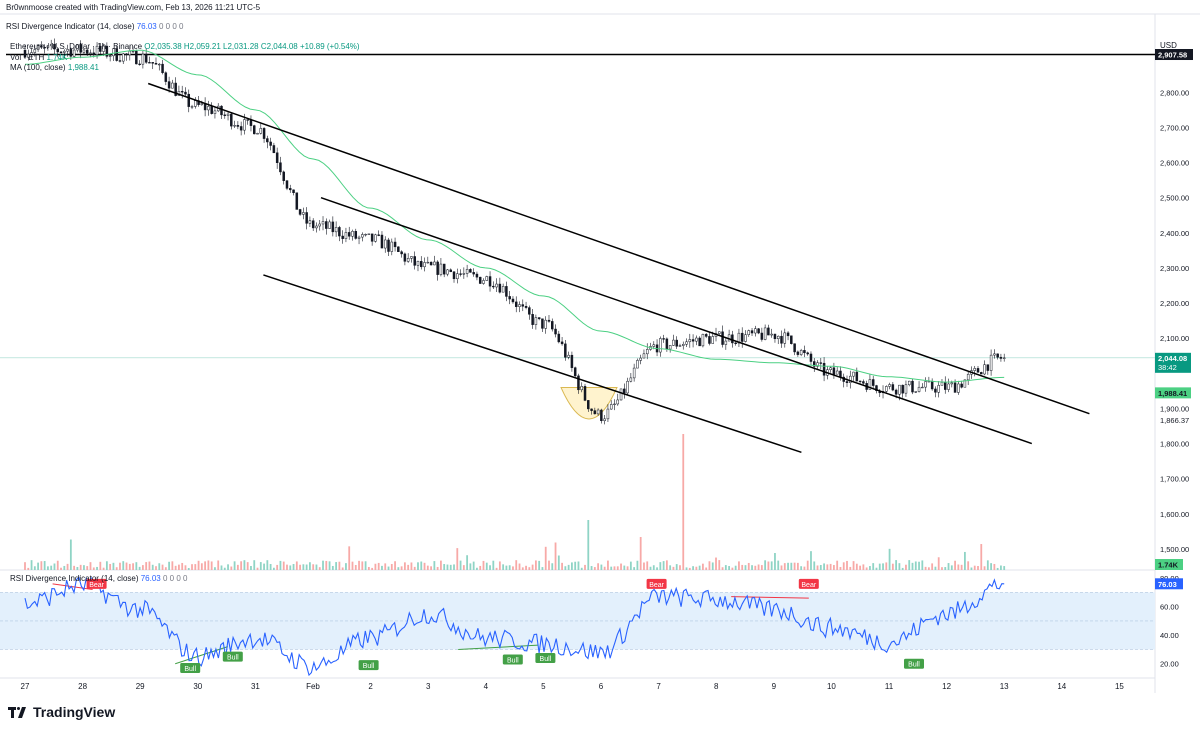  I want to click on price-tick-label: 2,100.00, so click(1174, 338).